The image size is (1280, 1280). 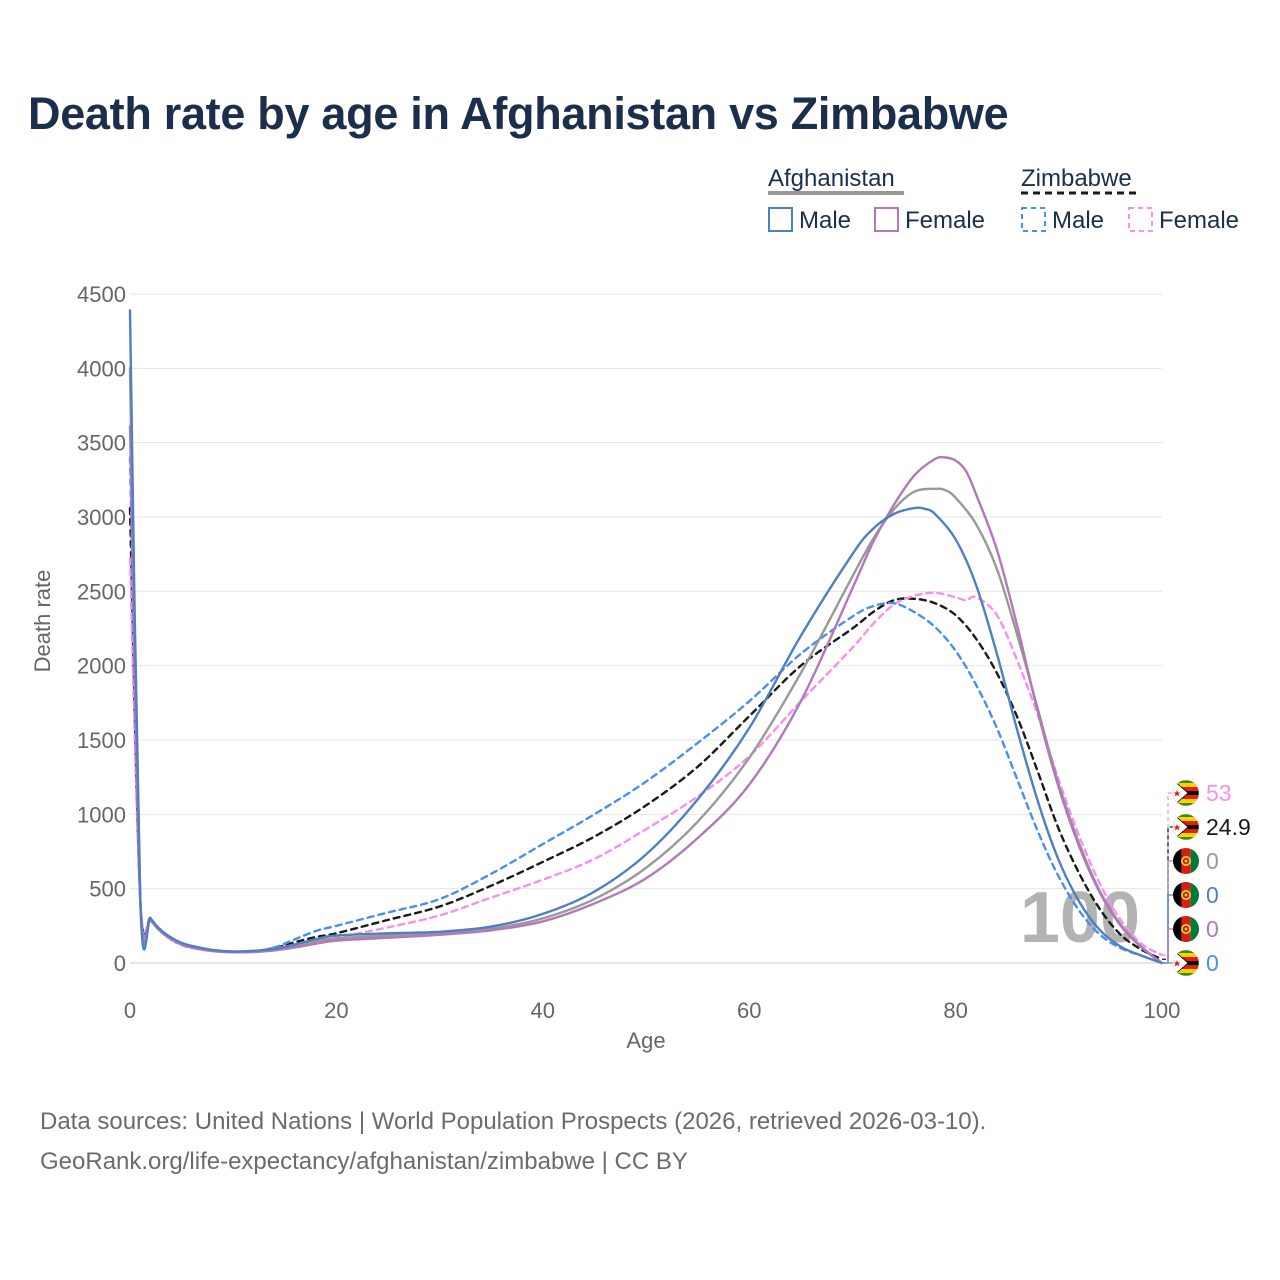 I want to click on legend-swatch-afghanistan-male, so click(x=780, y=219).